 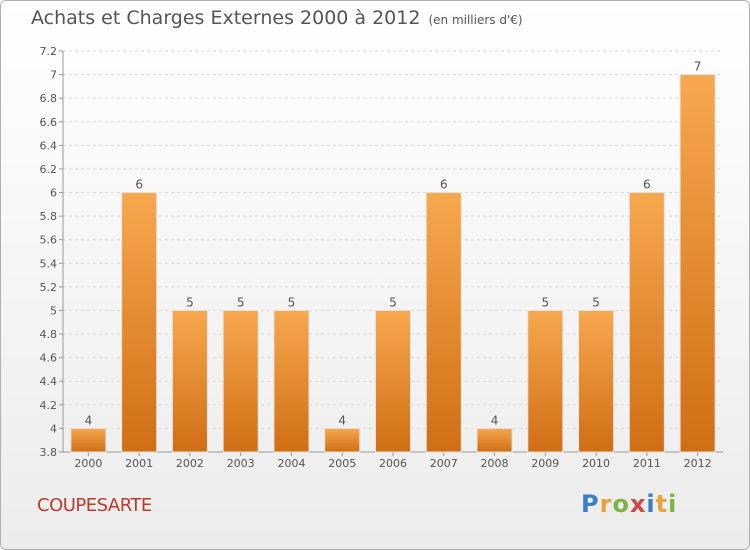 What do you see at coordinates (49, 169) in the screenshot?
I see `y-tick-label: 6.2` at bounding box center [49, 169].